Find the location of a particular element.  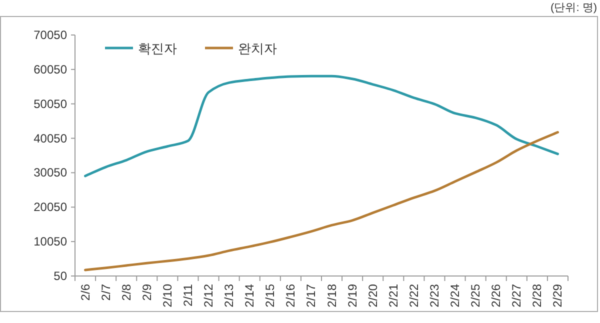

text: (단위: 명) is located at coordinates (573, 8).